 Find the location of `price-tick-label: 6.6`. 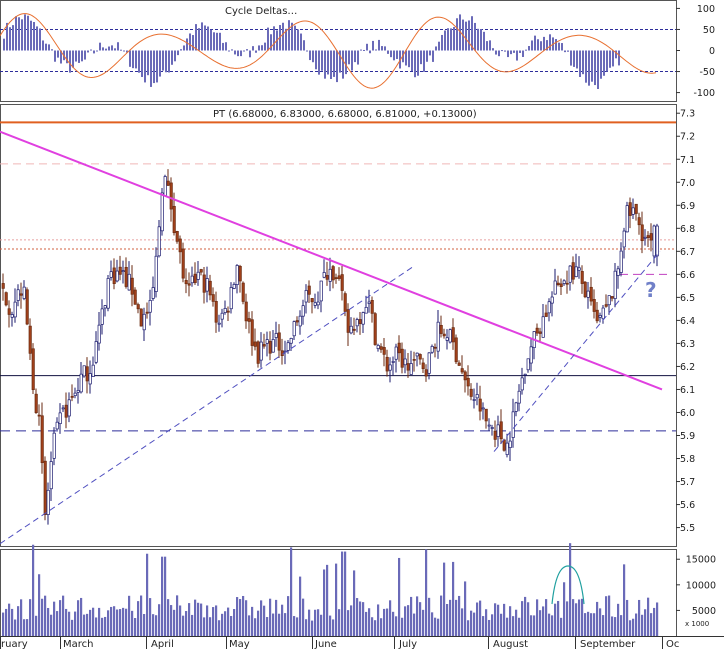

price-tick-label: 6.6 is located at coordinates (687, 275).